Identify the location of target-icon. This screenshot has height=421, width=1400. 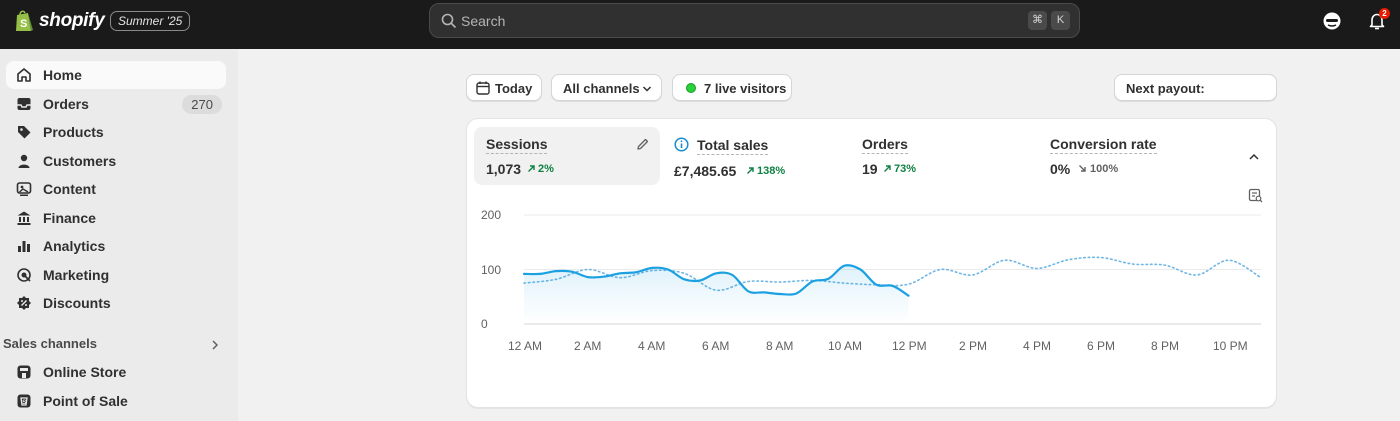
(24, 275).